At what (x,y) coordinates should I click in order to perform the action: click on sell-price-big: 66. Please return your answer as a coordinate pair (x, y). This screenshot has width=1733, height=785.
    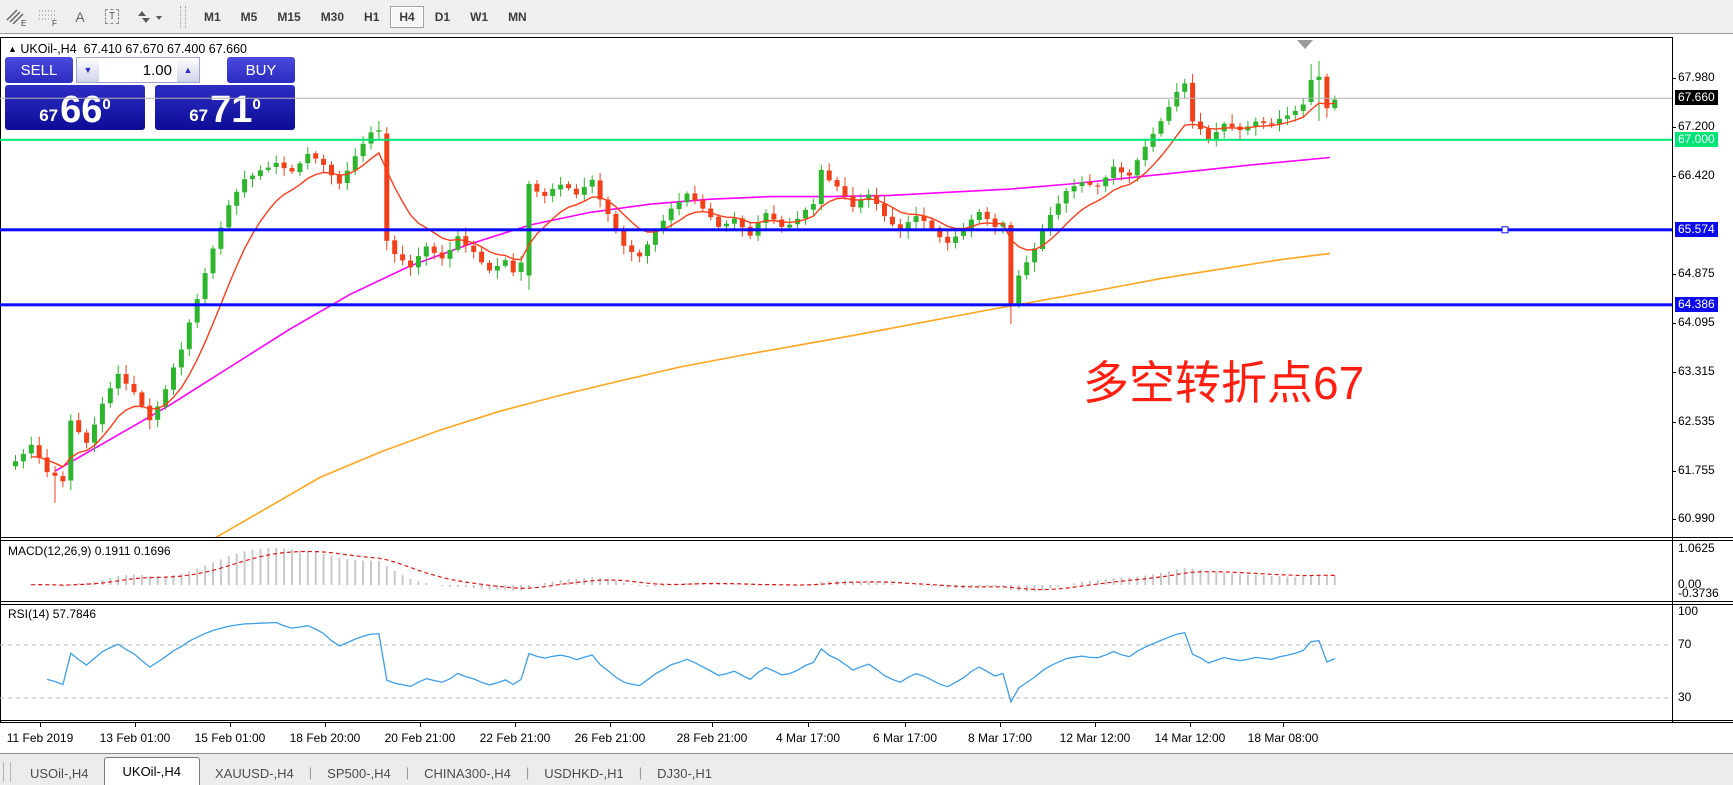
    Looking at the image, I should click on (81, 110).